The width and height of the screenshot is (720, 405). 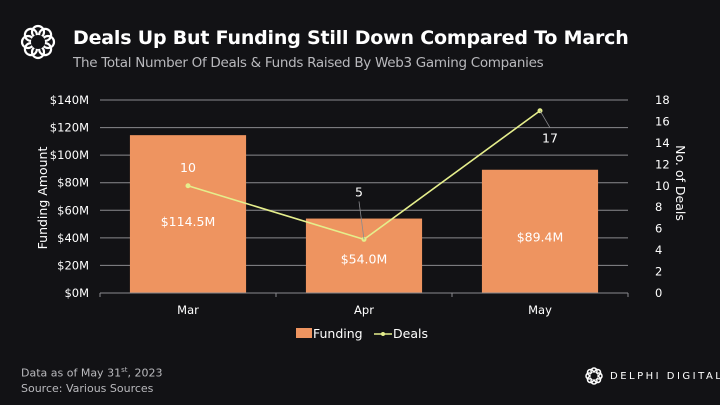 I want to click on funding-bar-may, so click(x=540, y=231).